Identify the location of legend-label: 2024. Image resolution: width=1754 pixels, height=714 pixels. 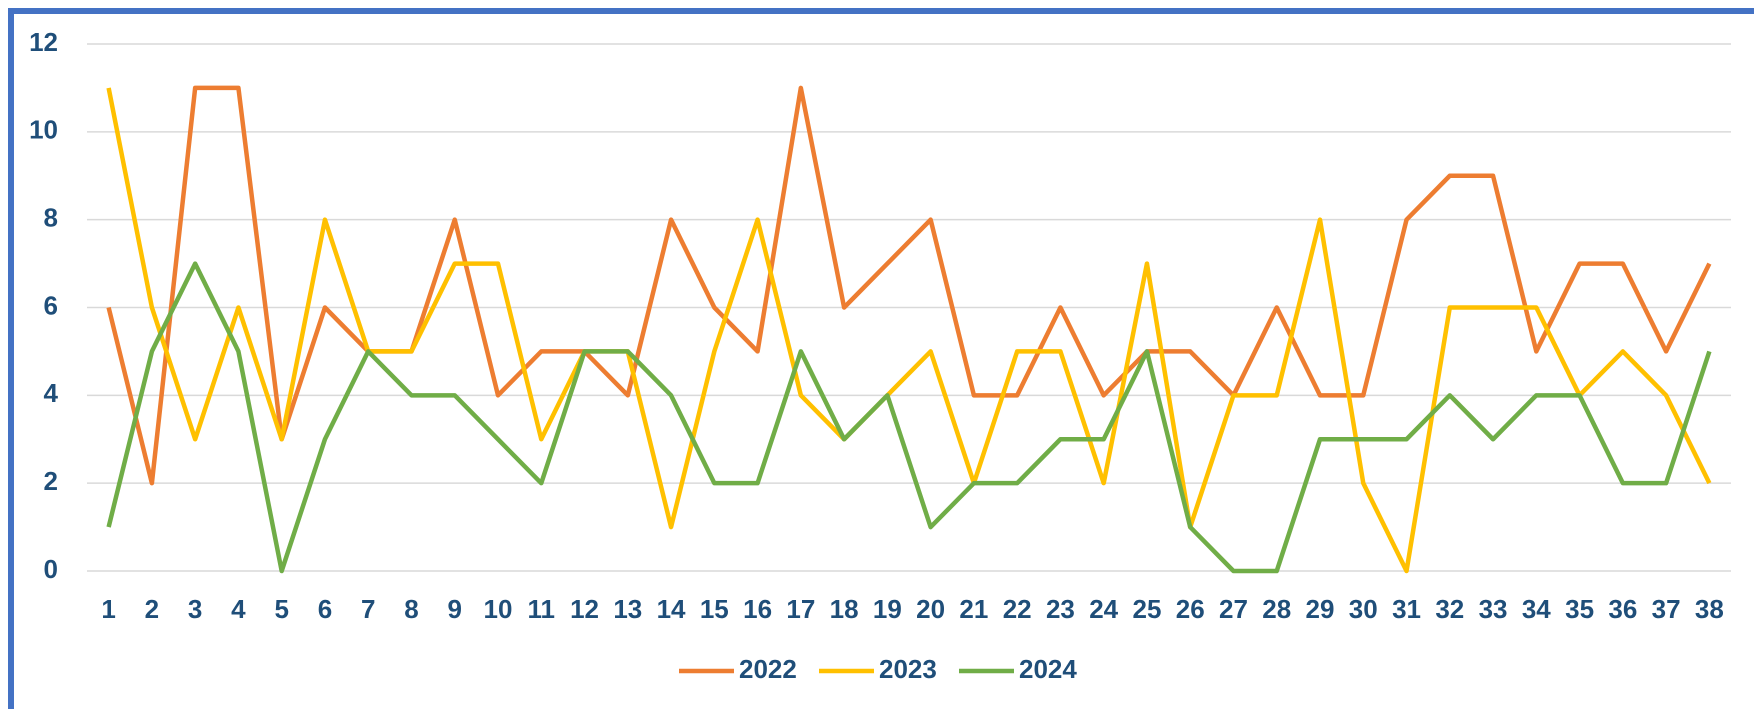
(1048, 669).